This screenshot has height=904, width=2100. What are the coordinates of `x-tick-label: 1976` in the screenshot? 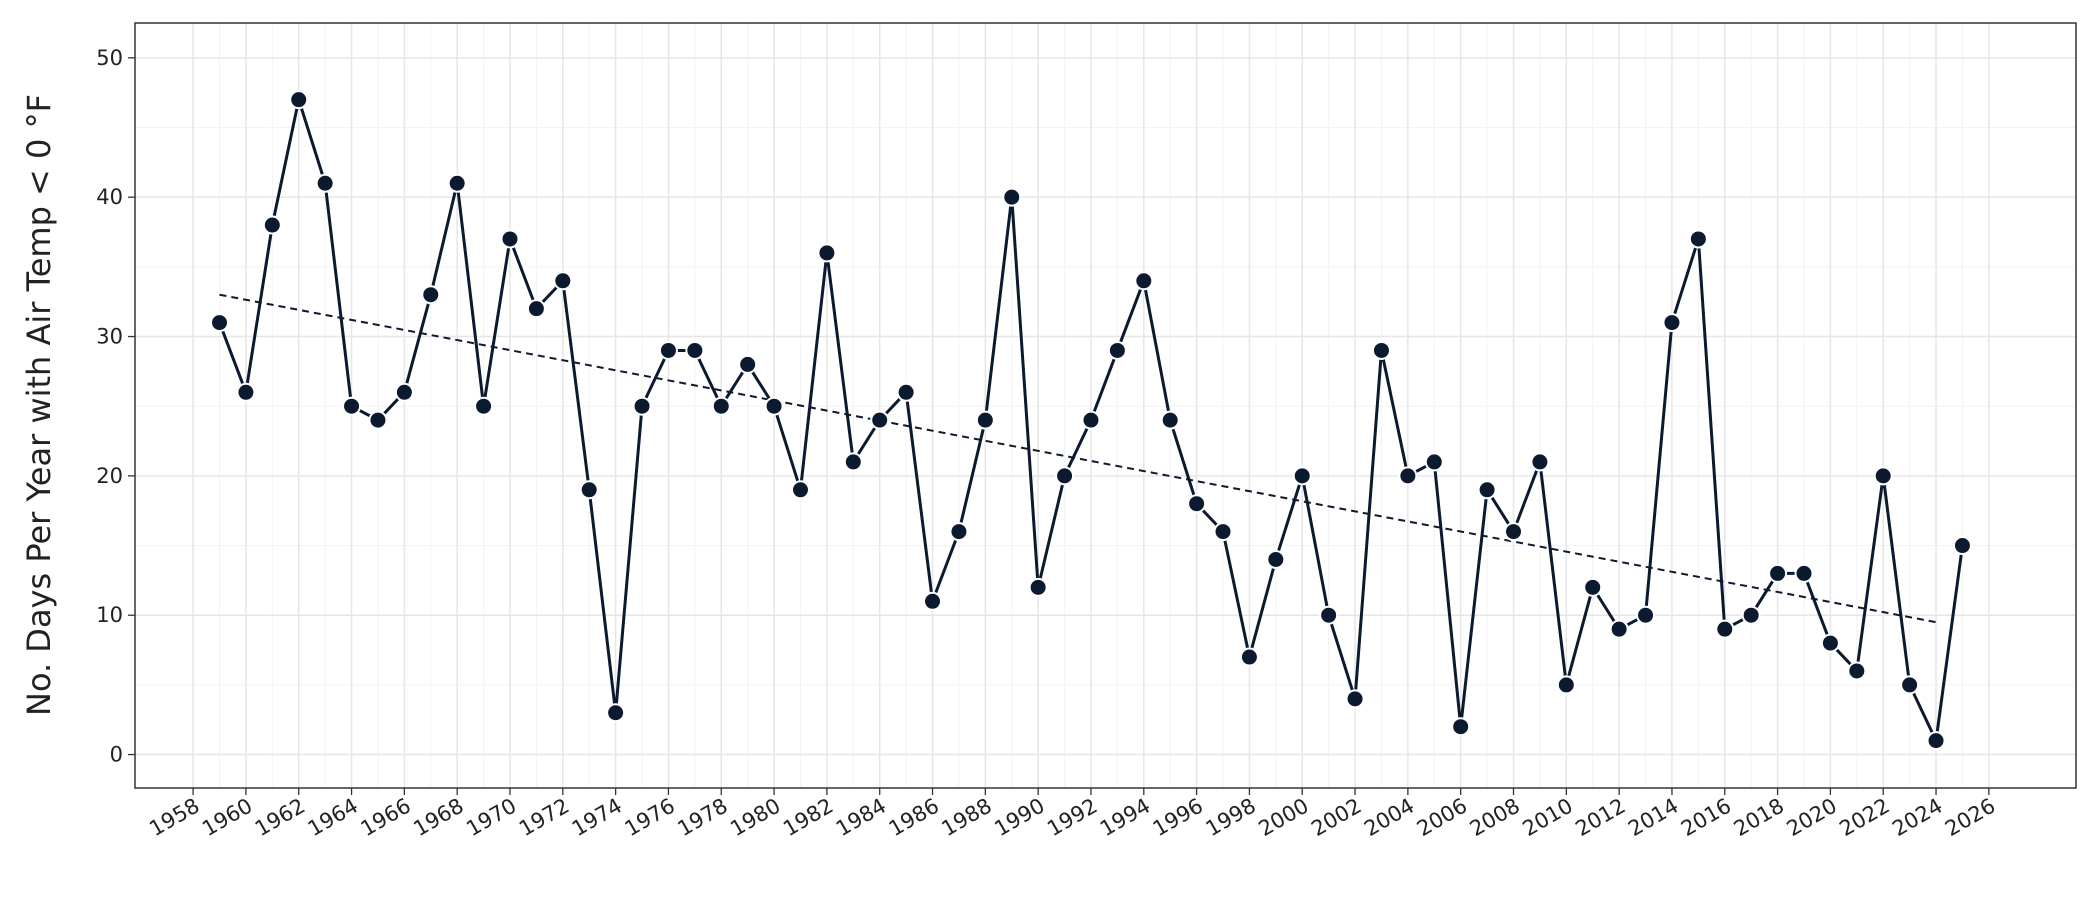 It's located at (650, 818).